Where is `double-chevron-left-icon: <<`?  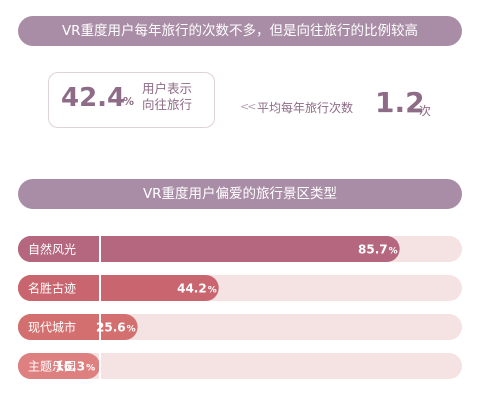 double-chevron-left-icon: << is located at coordinates (248, 106).